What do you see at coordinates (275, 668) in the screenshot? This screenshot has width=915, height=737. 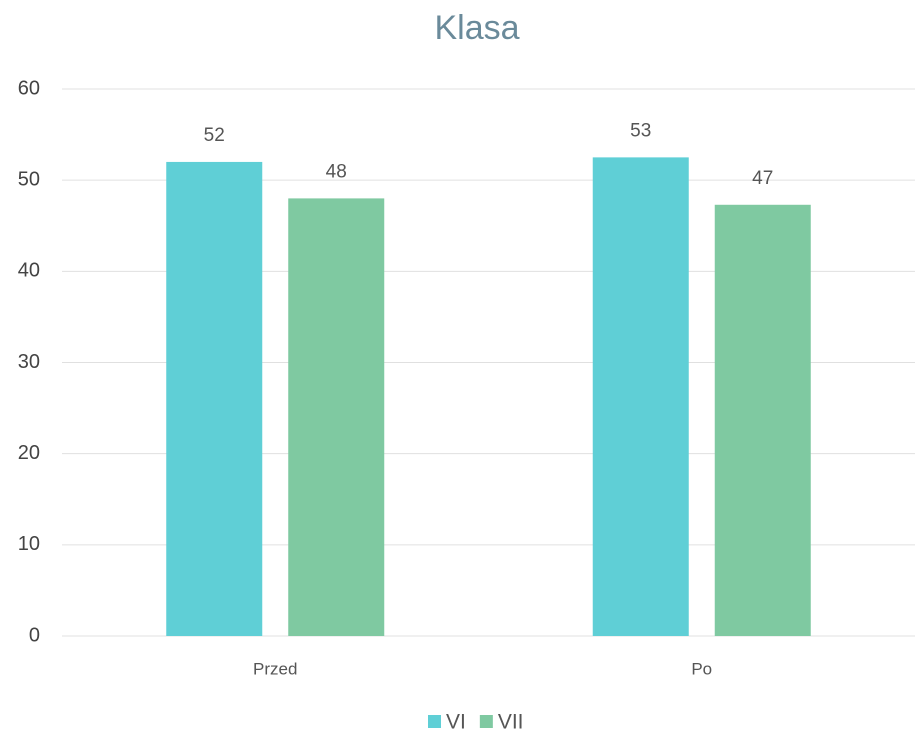 I see `x-tick-label: Przed` at bounding box center [275, 668].